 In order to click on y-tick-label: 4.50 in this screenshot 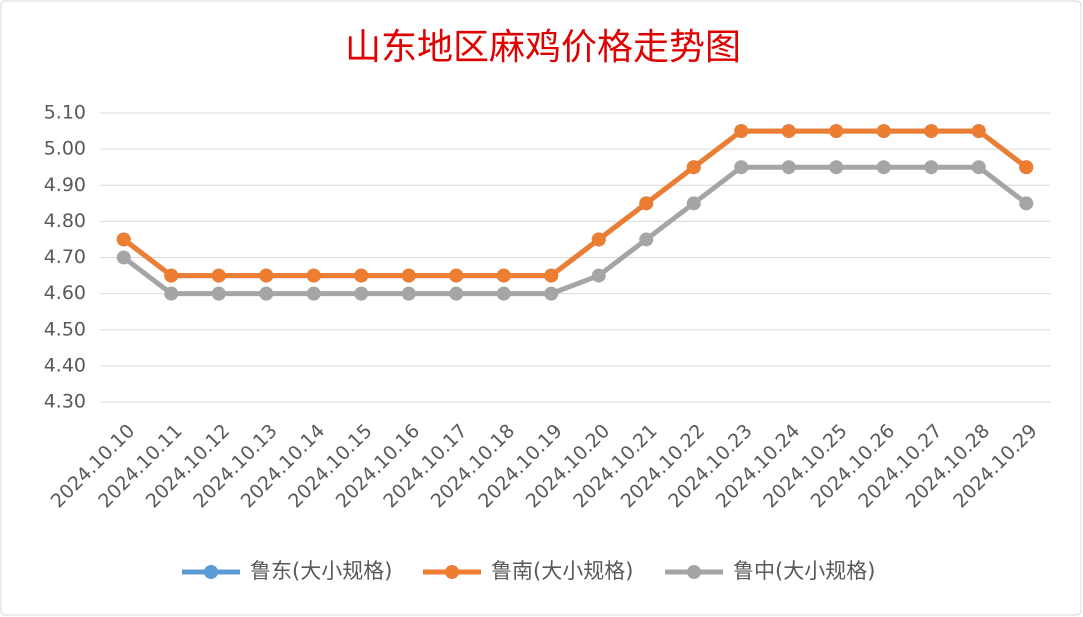, I will do `click(65, 329)`.